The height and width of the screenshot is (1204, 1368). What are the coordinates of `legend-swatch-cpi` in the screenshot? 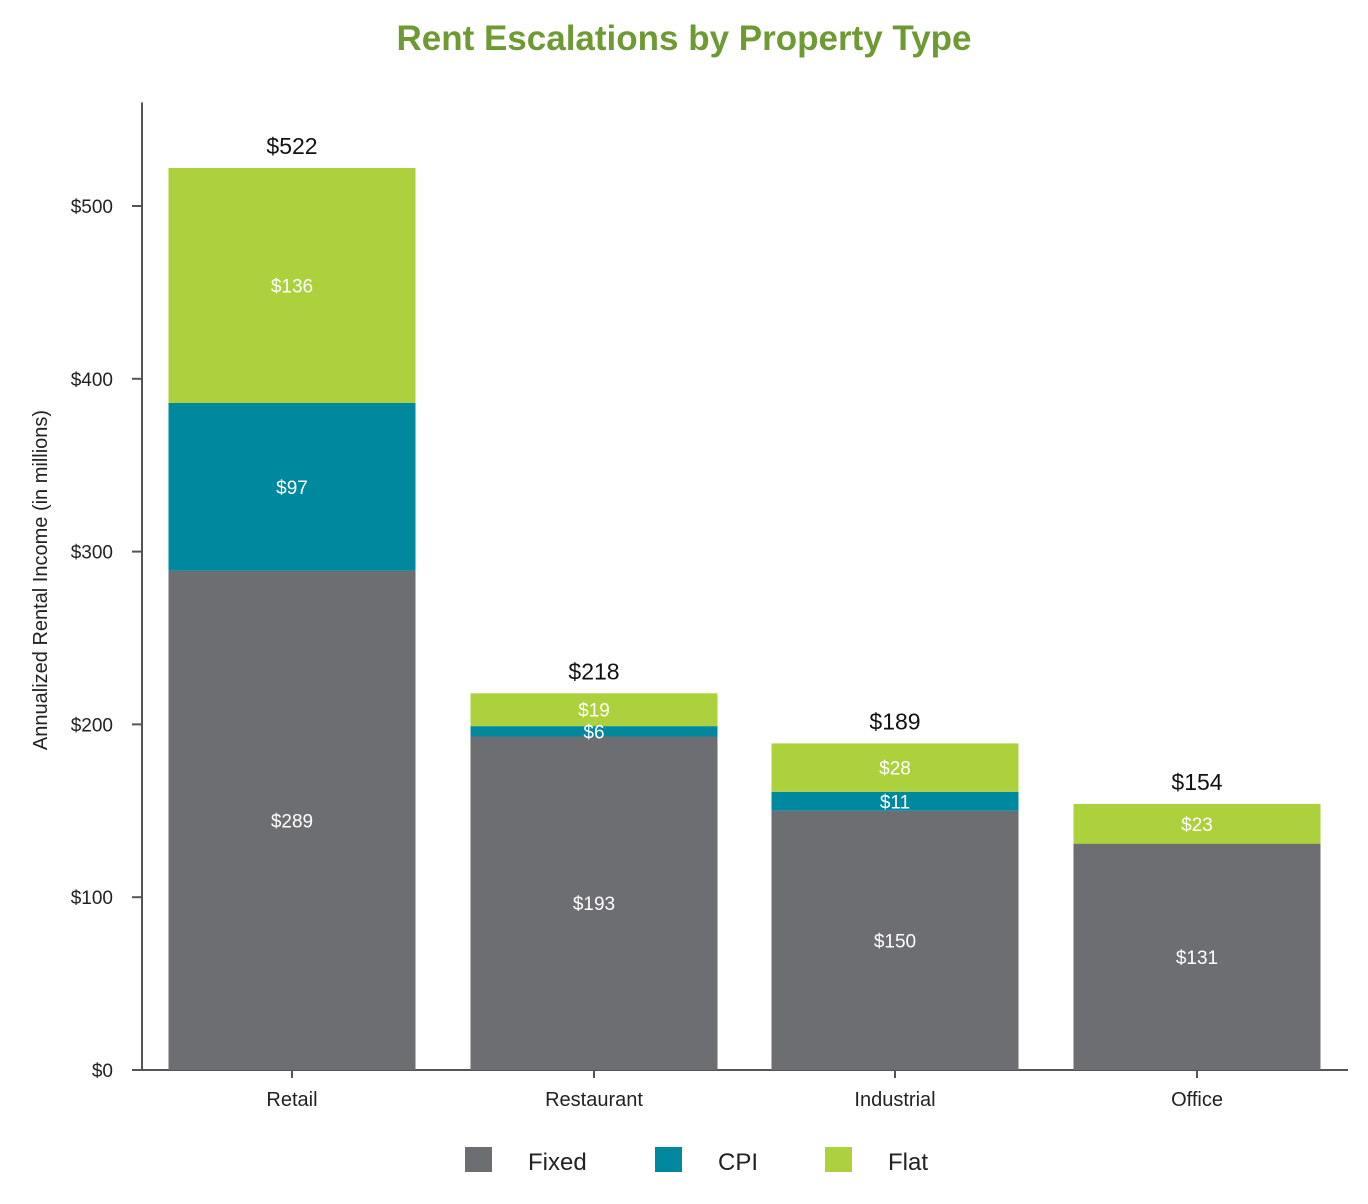 It's located at (668, 1159).